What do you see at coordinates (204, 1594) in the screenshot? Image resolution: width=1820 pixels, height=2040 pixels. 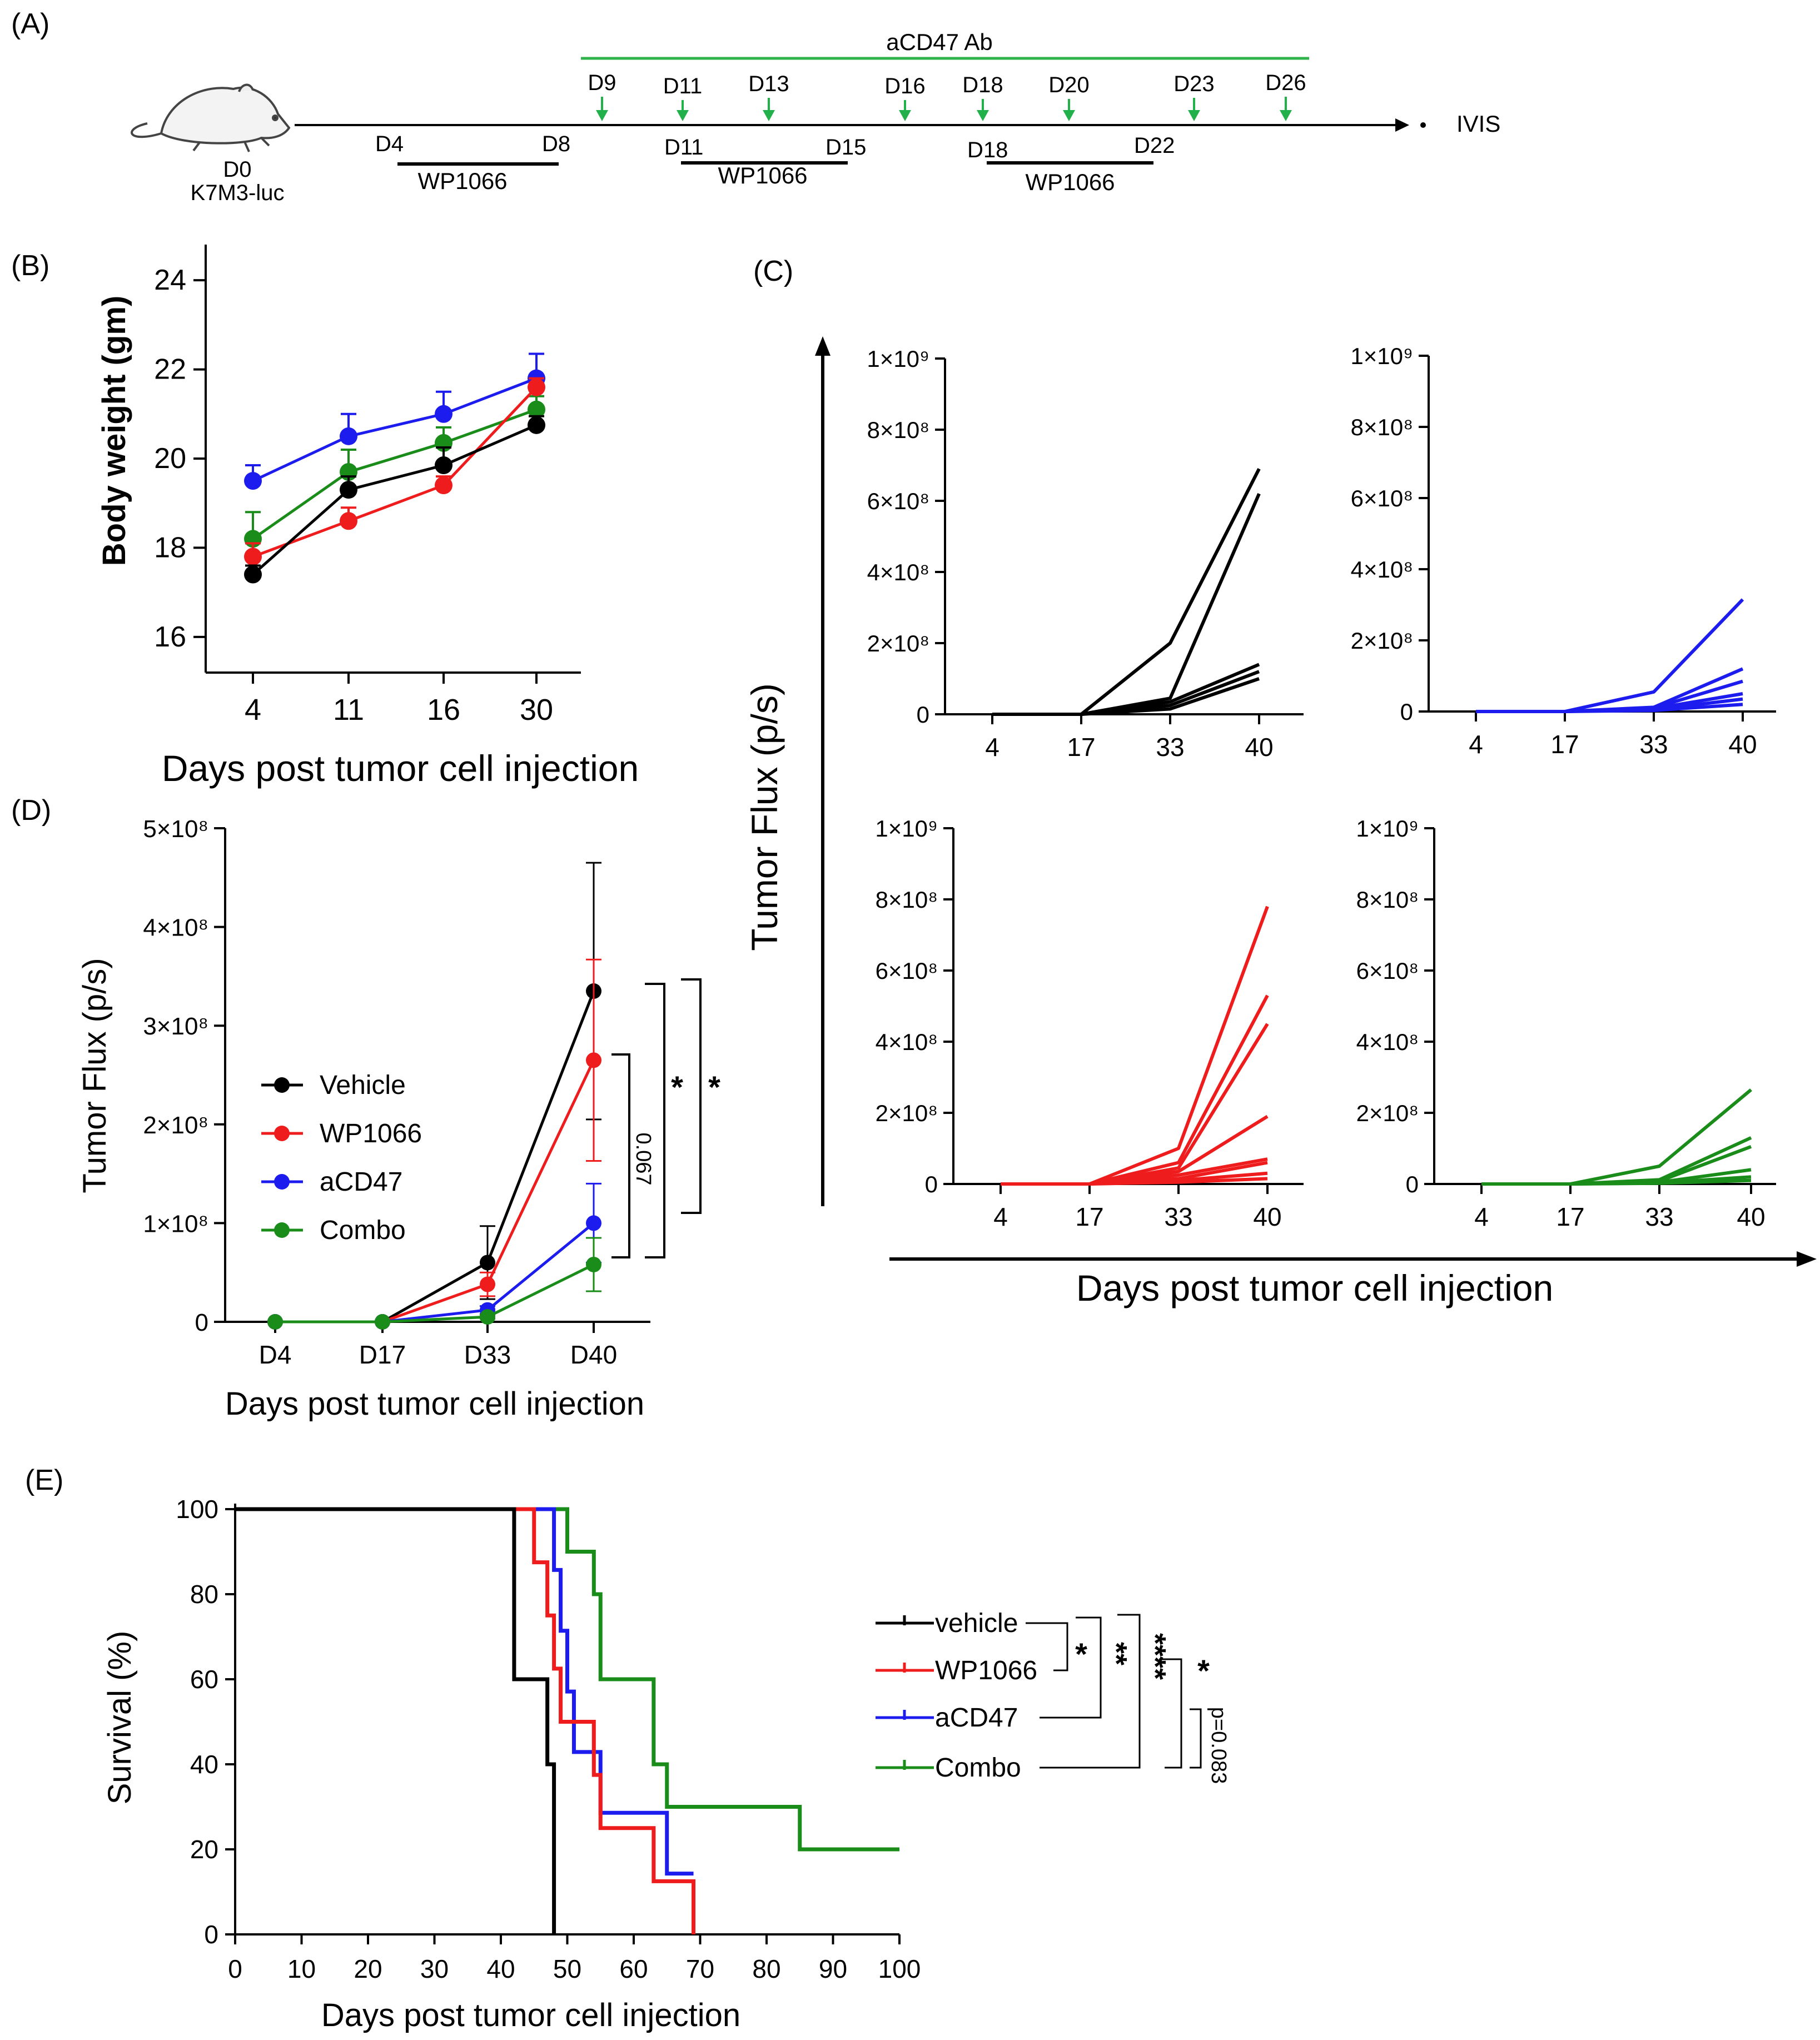 I see `y-tick-label: 80` at bounding box center [204, 1594].